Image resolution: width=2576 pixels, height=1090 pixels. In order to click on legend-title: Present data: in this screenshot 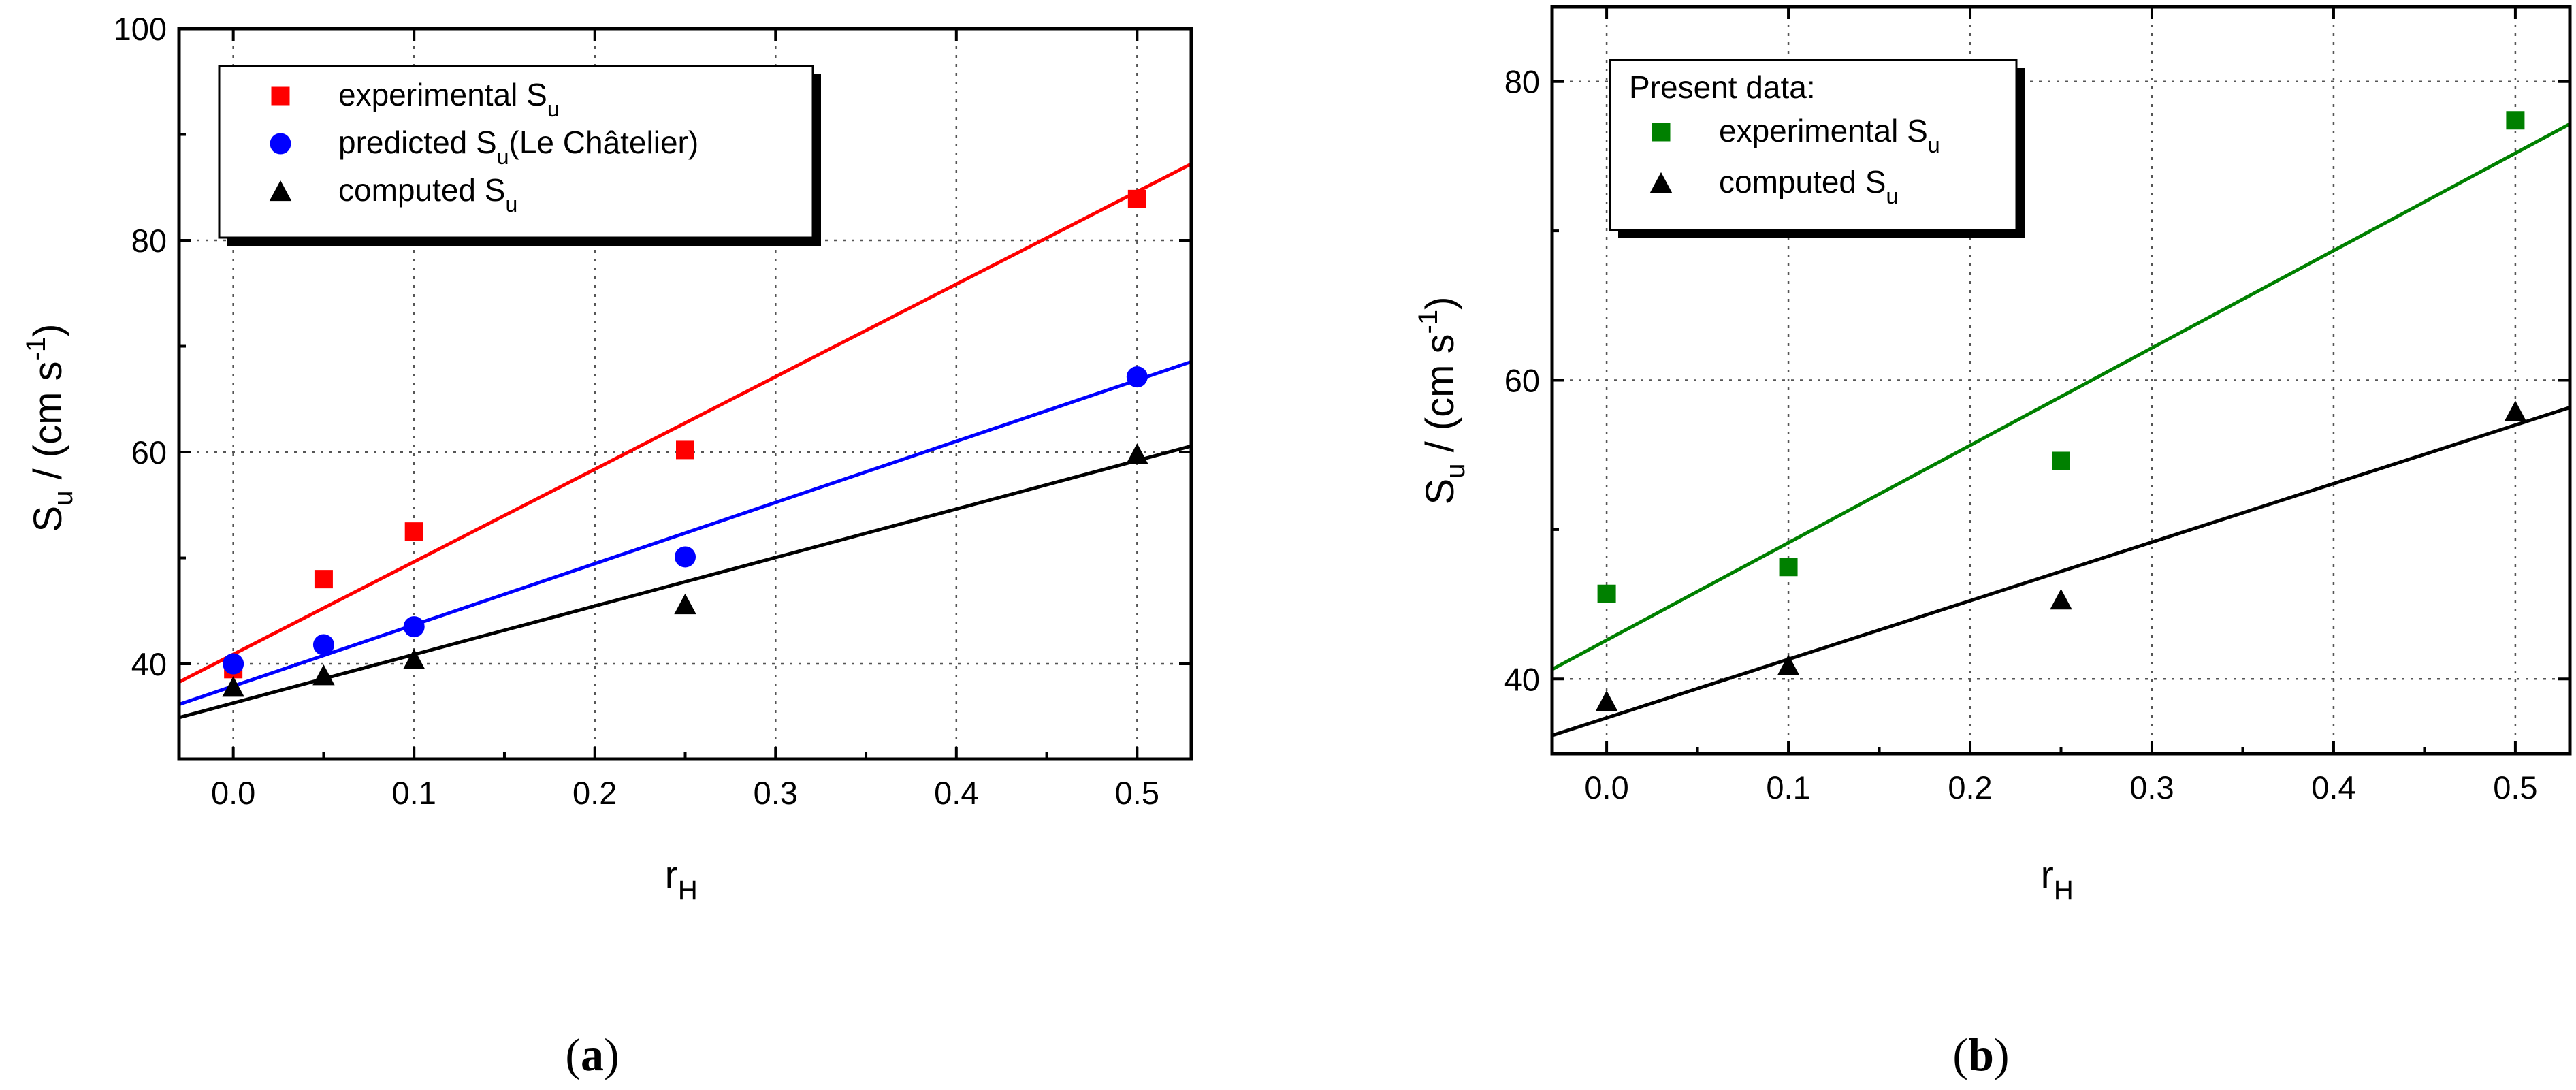, I will do `click(1723, 87)`.